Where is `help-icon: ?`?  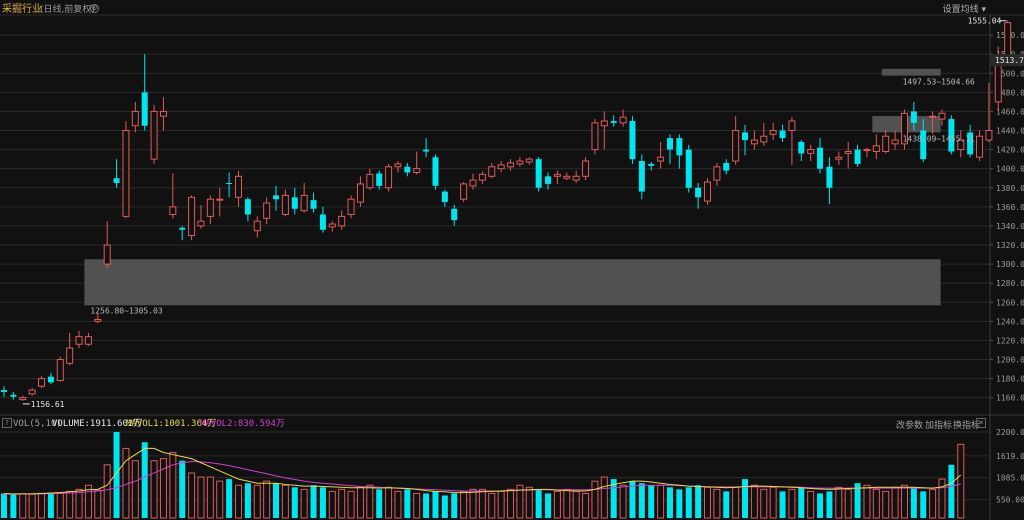
help-icon: ? is located at coordinates (7, 423).